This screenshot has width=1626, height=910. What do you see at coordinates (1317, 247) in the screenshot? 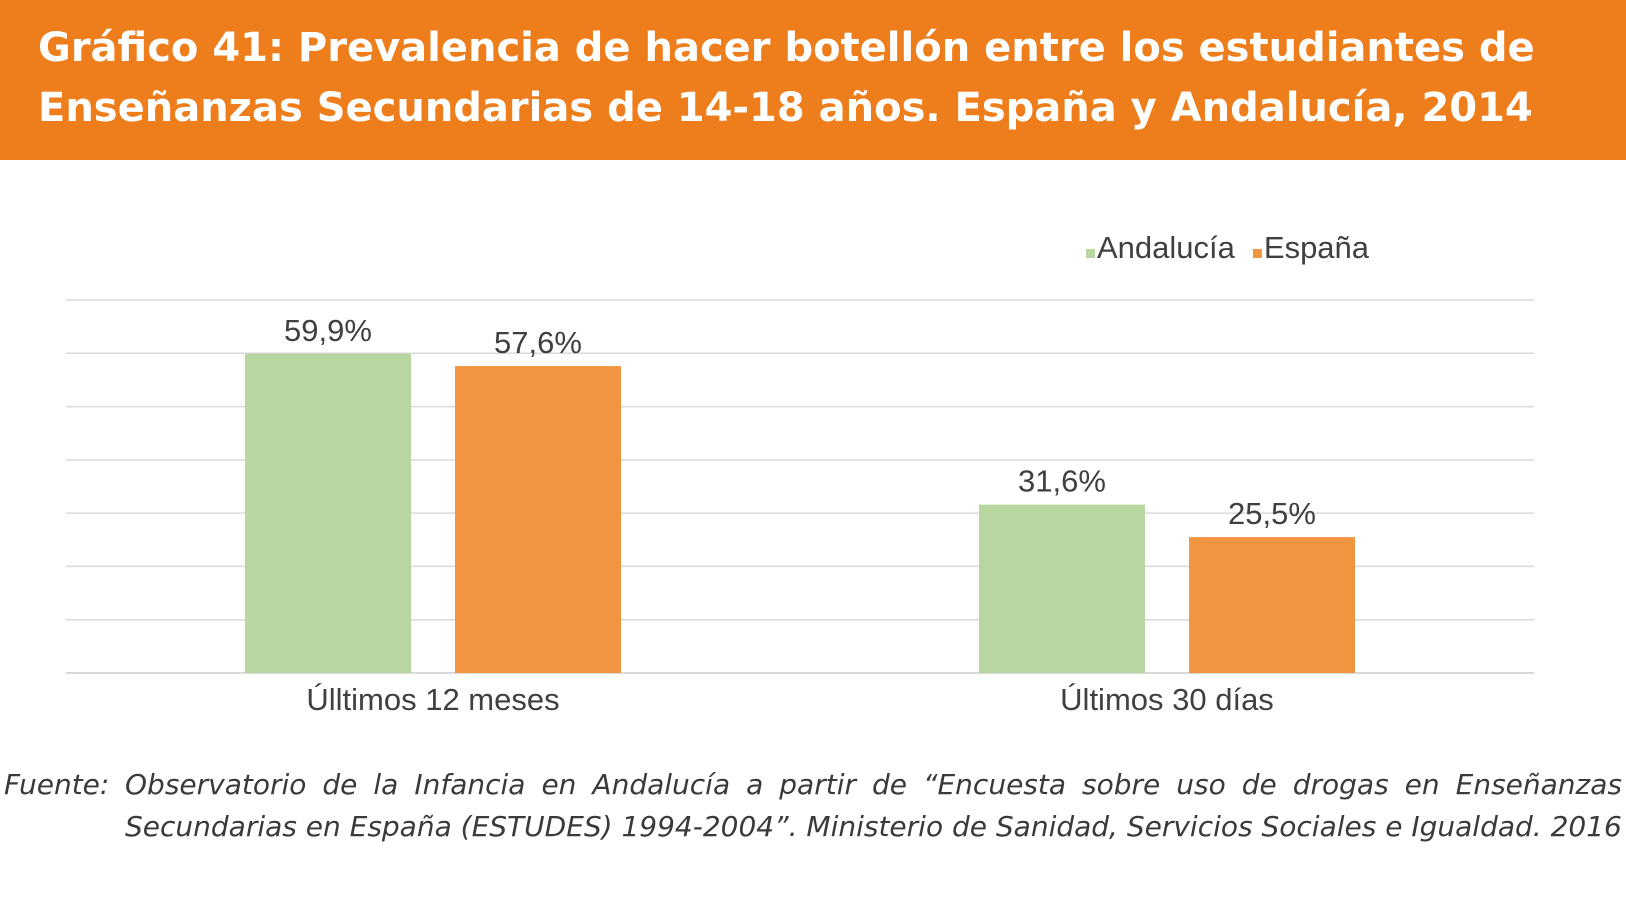
I see `legend-label: España` at bounding box center [1317, 247].